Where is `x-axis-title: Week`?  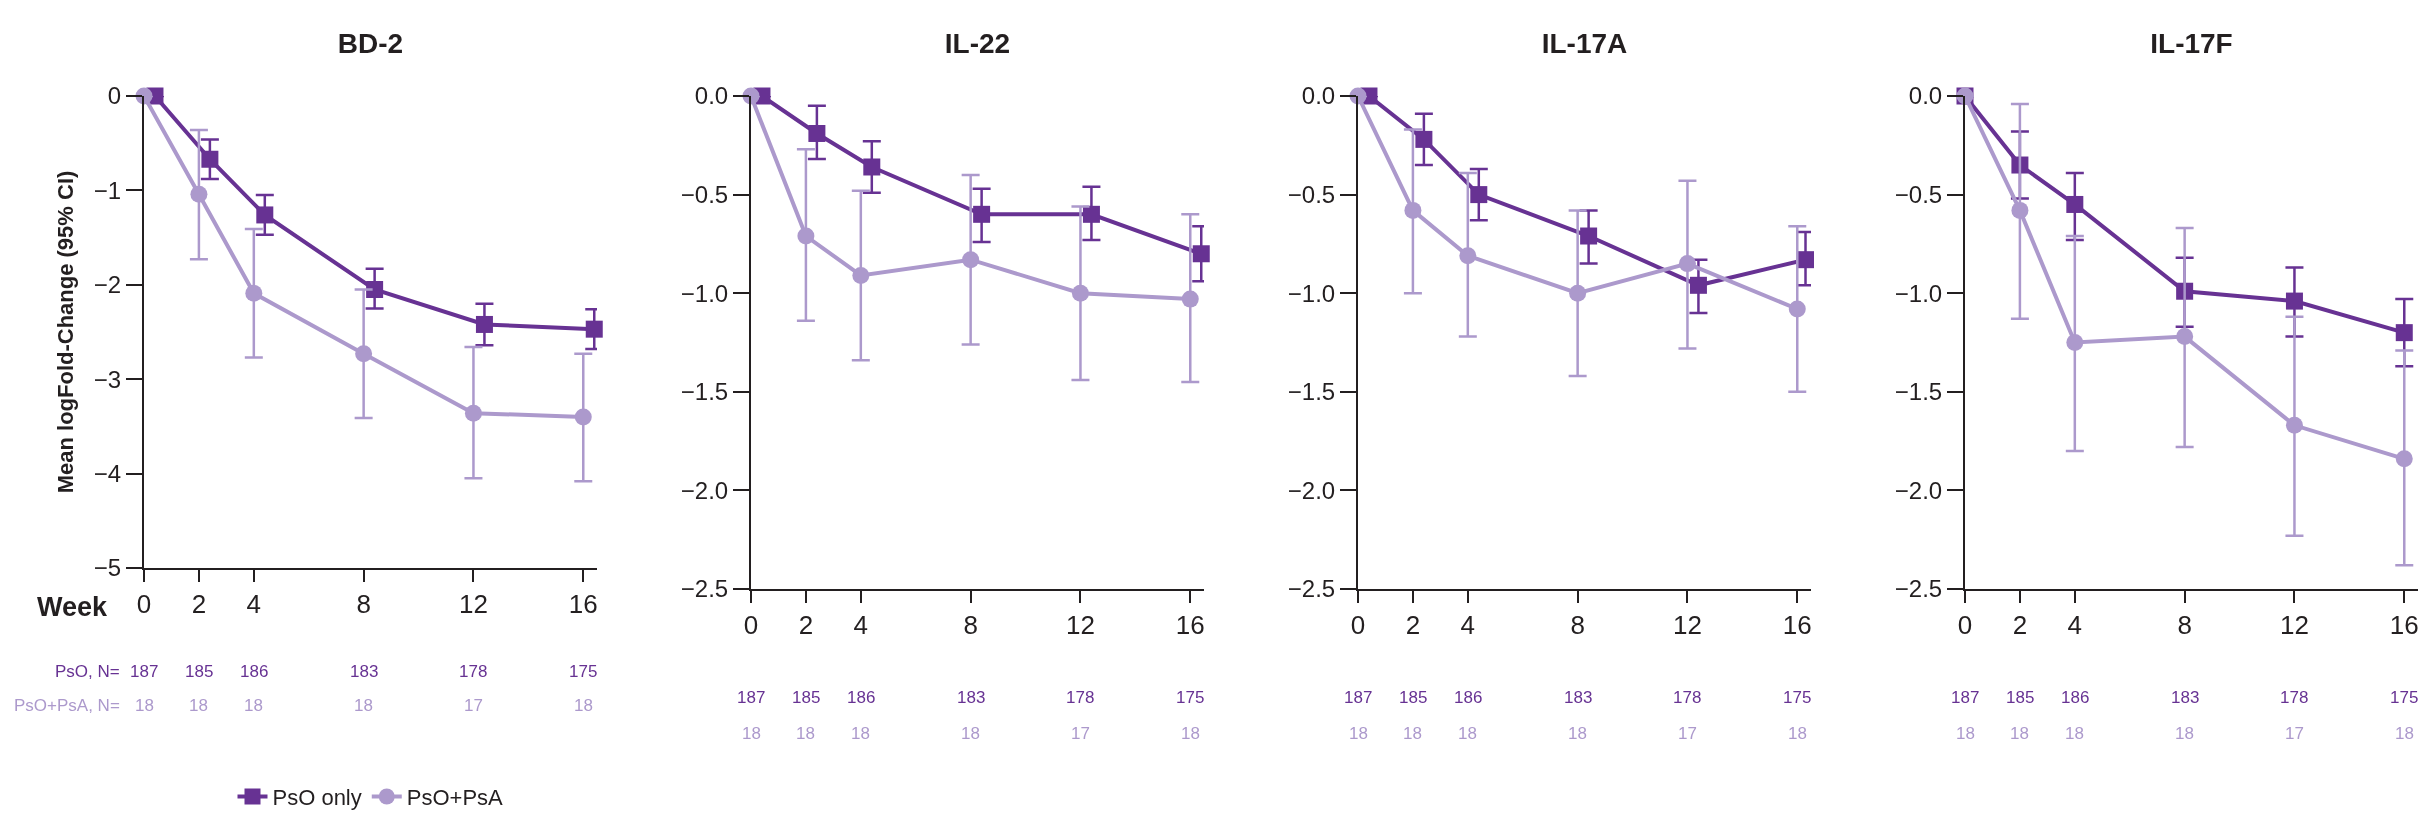 x-axis-title: Week is located at coordinates (73, 607).